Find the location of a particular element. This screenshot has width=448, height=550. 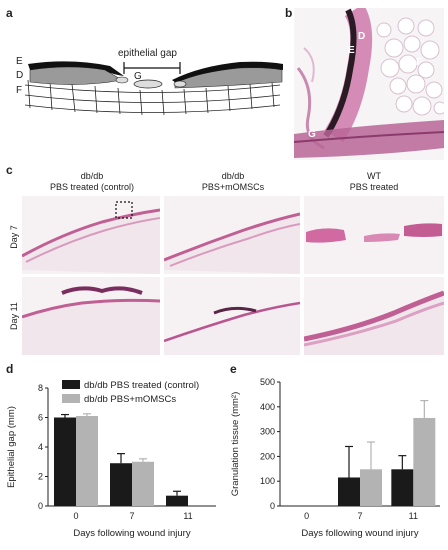

y-axis-label: Granulation tissue (mm²) is located at coordinates (235, 444).